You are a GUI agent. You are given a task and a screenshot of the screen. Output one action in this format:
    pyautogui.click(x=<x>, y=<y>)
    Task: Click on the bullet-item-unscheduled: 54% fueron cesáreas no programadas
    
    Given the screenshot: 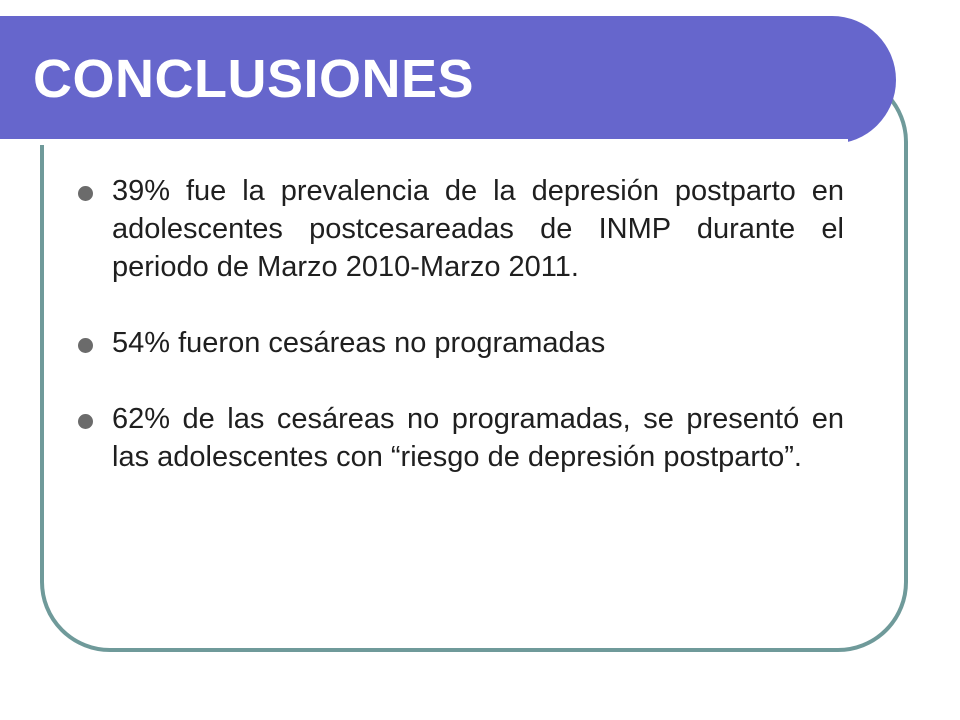 What is the action you would take?
    pyautogui.click(x=459, y=343)
    